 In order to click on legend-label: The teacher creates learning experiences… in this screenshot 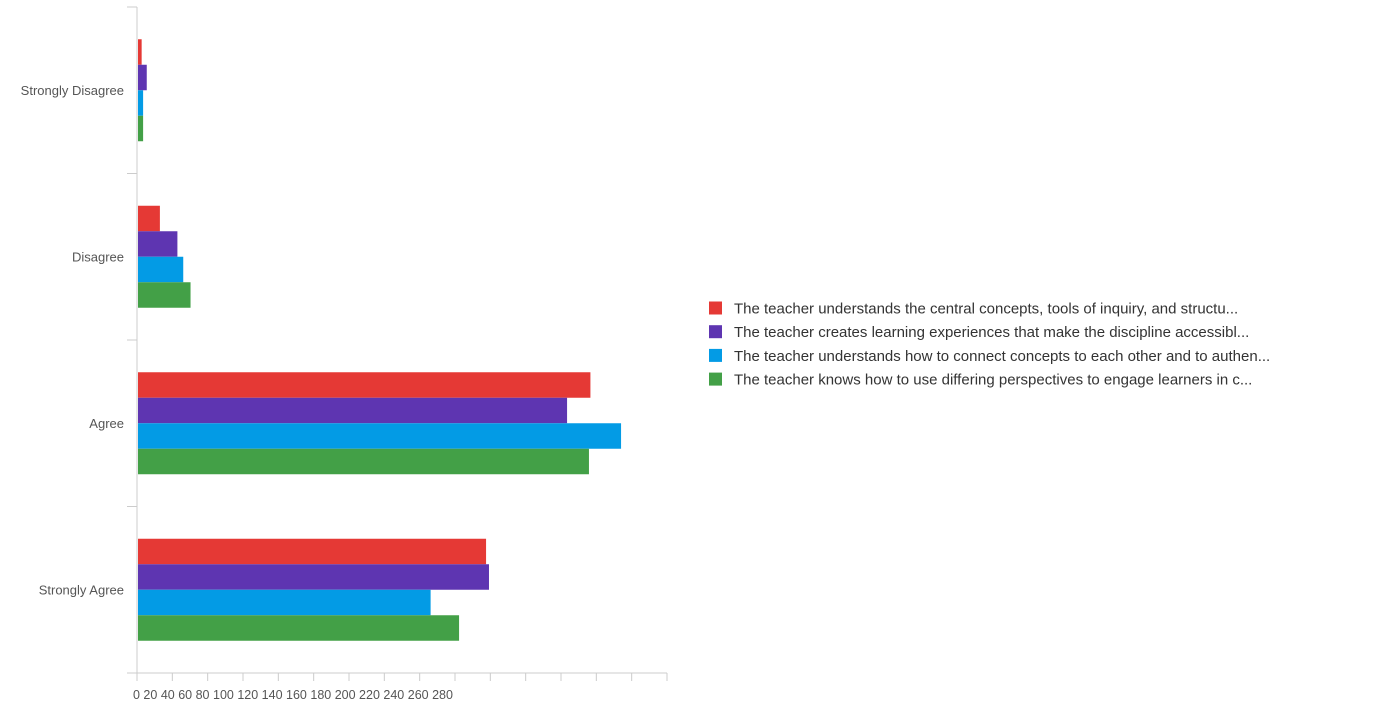, I will do `click(991, 332)`.